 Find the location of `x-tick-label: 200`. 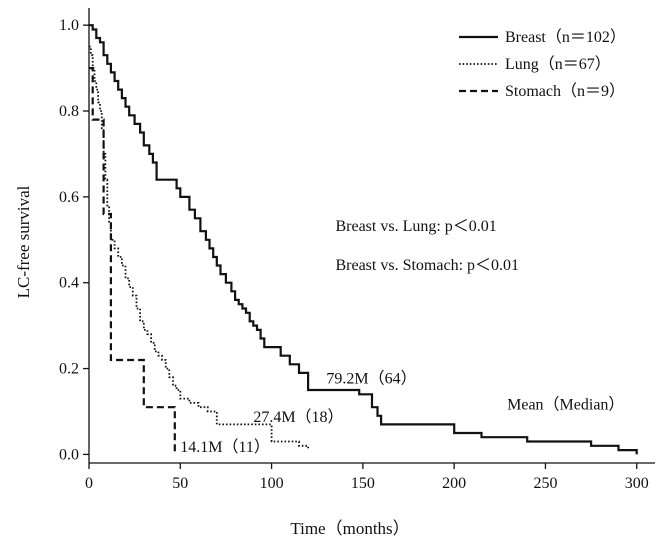

x-tick-label: 200 is located at coordinates (454, 483).